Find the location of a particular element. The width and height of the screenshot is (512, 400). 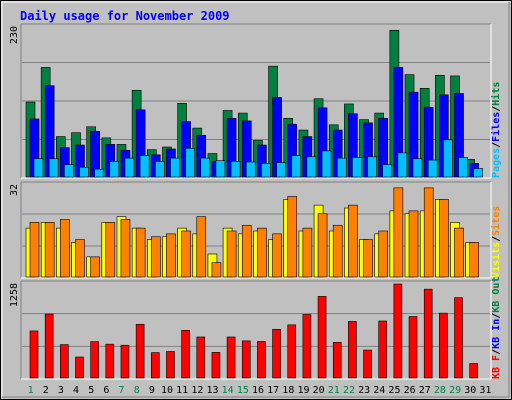

day-label-24: 24 is located at coordinates (379, 390).